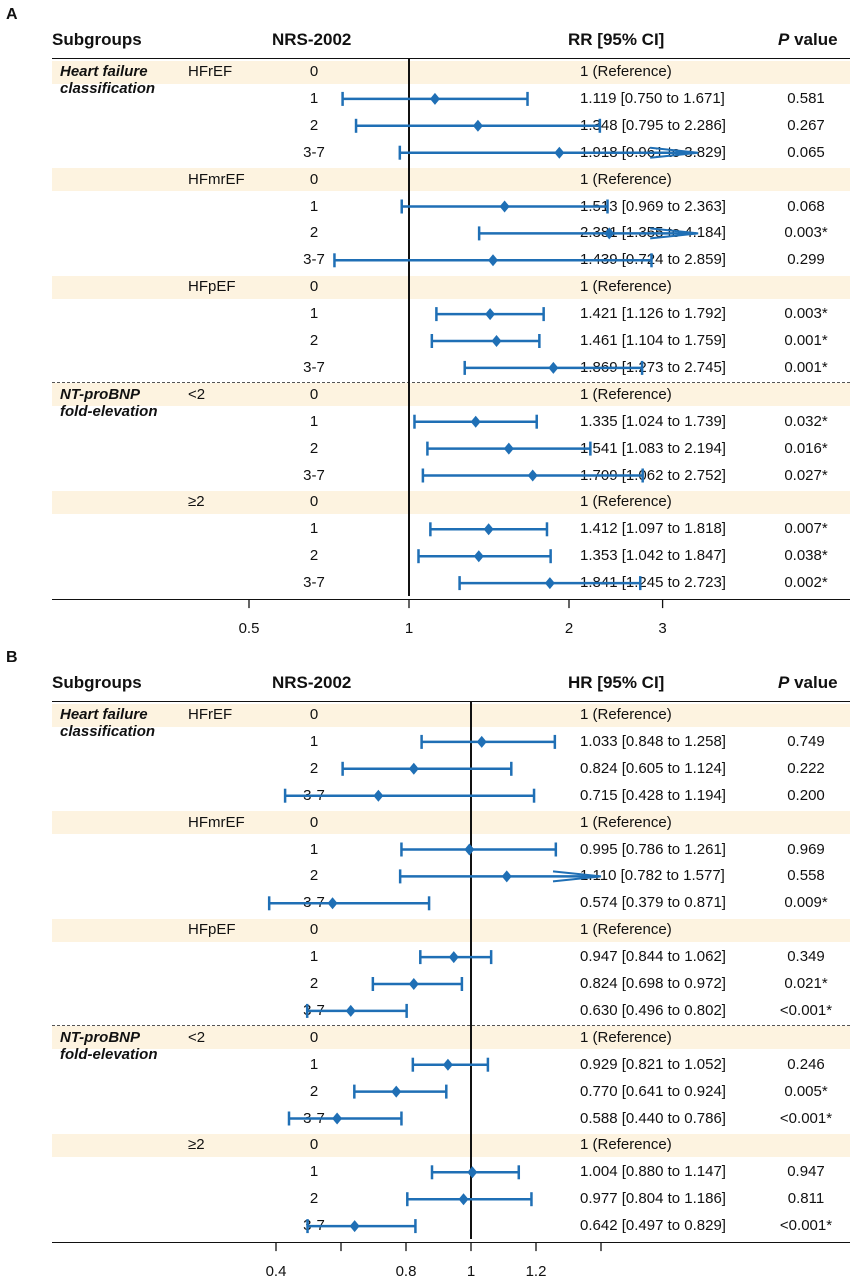  What do you see at coordinates (210, 71) in the screenshot?
I see `subgroup-label: HFrEF` at bounding box center [210, 71].